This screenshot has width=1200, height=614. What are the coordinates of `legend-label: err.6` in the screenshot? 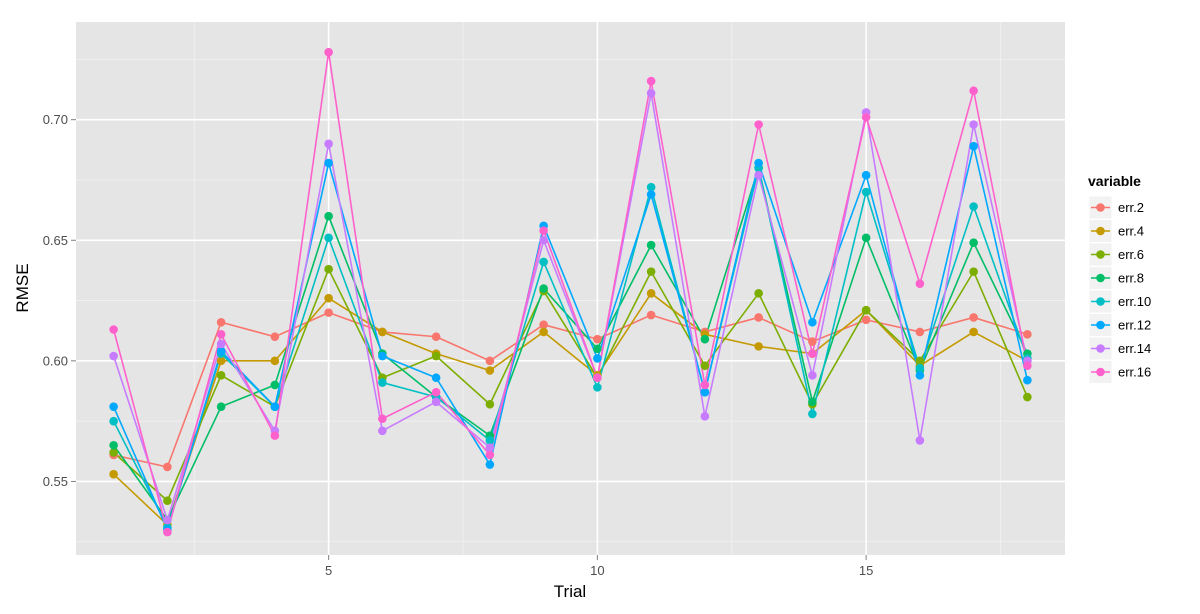 It's located at (1131, 254).